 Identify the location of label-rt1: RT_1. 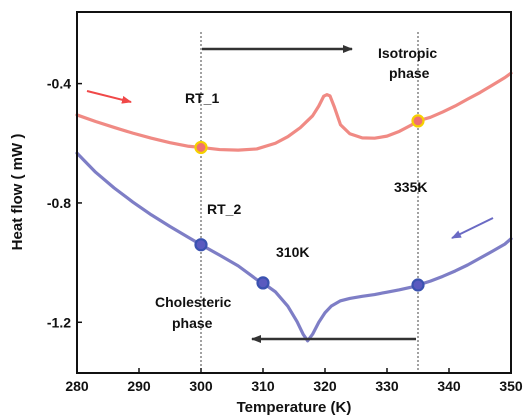
(202, 98).